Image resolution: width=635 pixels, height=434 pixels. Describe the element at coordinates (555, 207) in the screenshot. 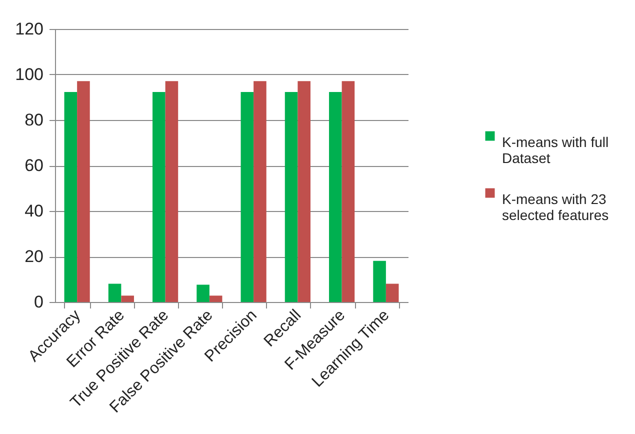

I see `legend-label: K-means with 23 selected features` at that location.